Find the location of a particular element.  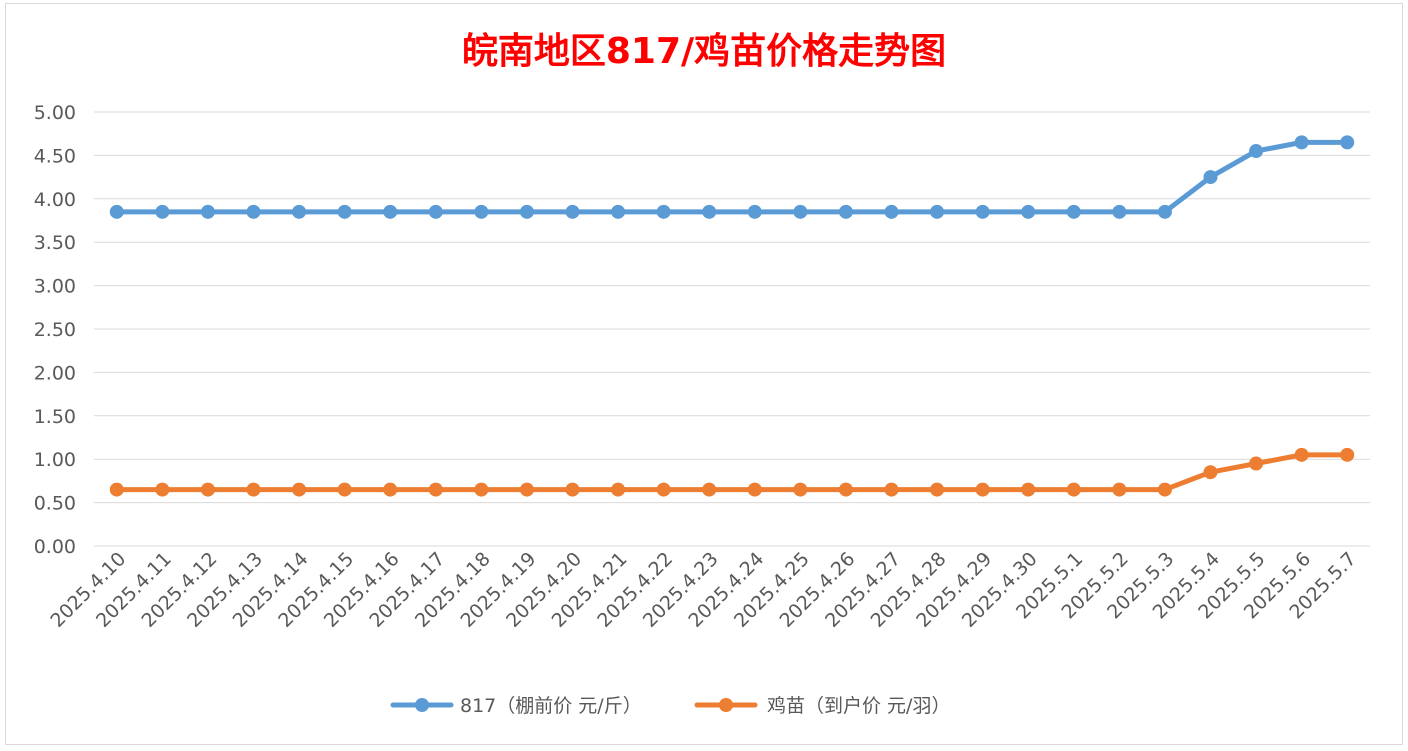

y-tick-label: 0.50 is located at coordinates (55, 504).